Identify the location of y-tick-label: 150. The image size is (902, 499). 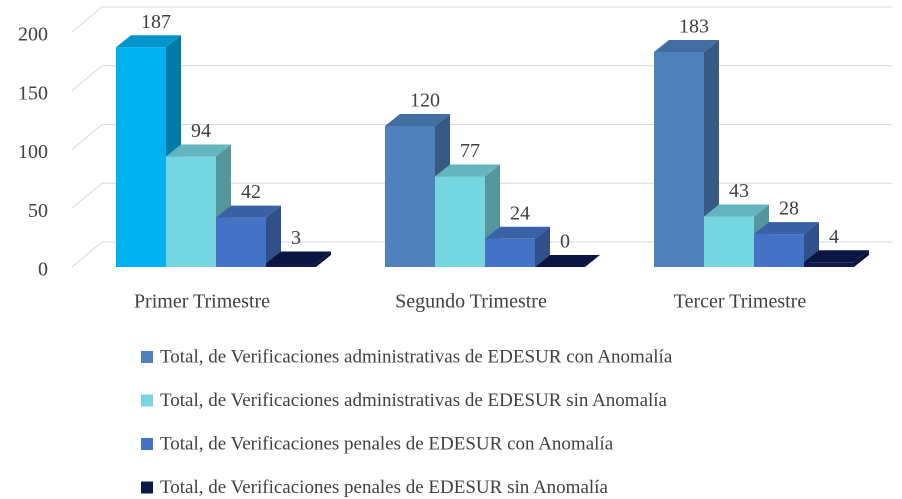
(33, 93).